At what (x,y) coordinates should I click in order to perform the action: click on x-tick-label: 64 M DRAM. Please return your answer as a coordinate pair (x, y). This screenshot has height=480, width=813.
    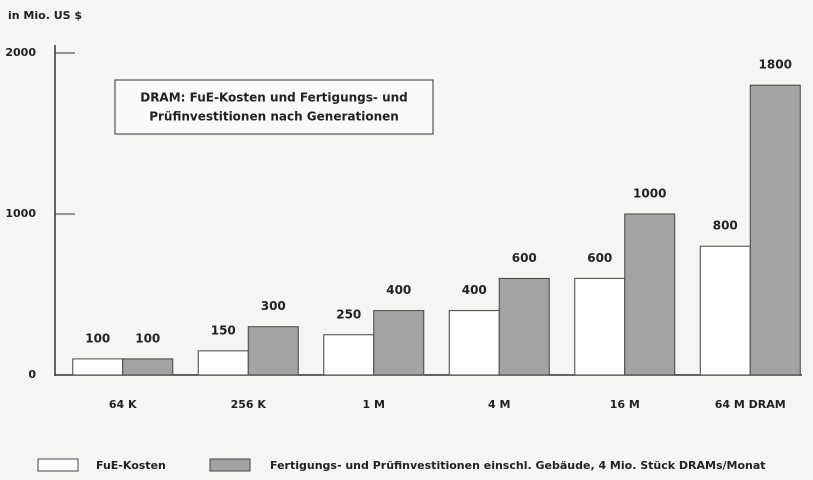
    Looking at the image, I should click on (750, 404).